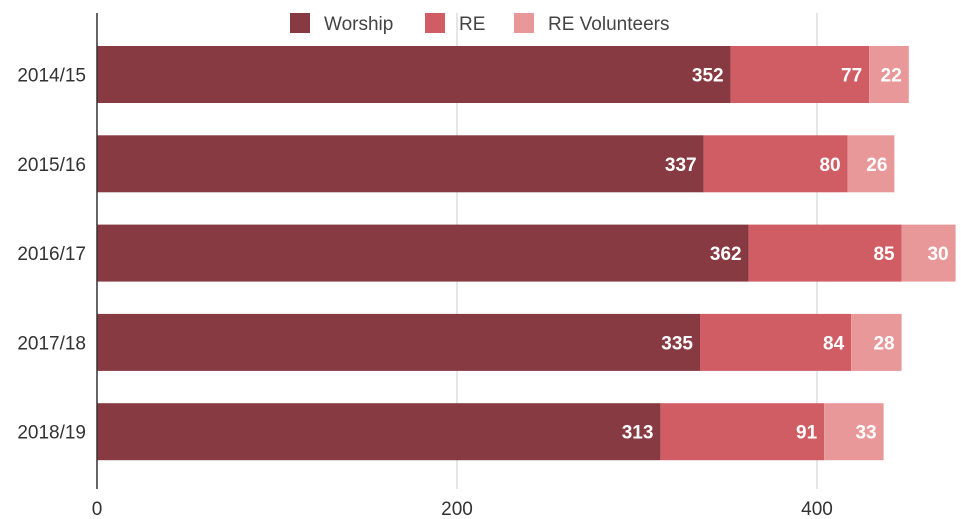  Describe the element at coordinates (51, 343) in the screenshot. I see `category-label: 2017/18` at that location.